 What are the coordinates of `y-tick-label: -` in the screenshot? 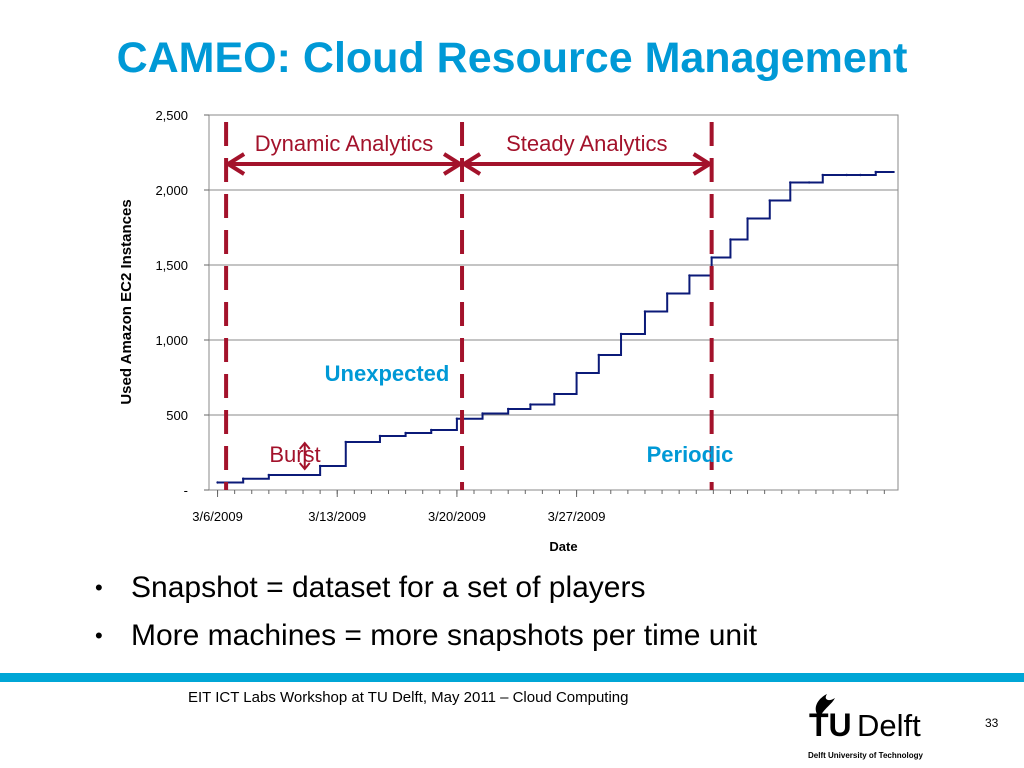 It's located at (186, 490).